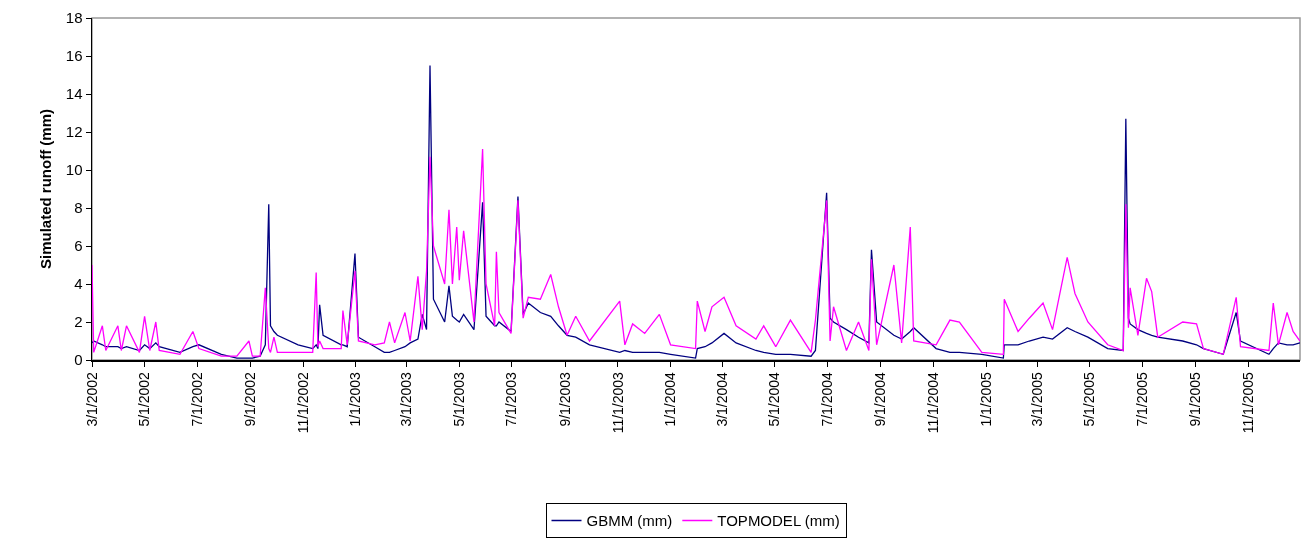 The image size is (1307, 545). What do you see at coordinates (1089, 399) in the screenshot?
I see `x-tick-label: 5/1/2005` at bounding box center [1089, 399].